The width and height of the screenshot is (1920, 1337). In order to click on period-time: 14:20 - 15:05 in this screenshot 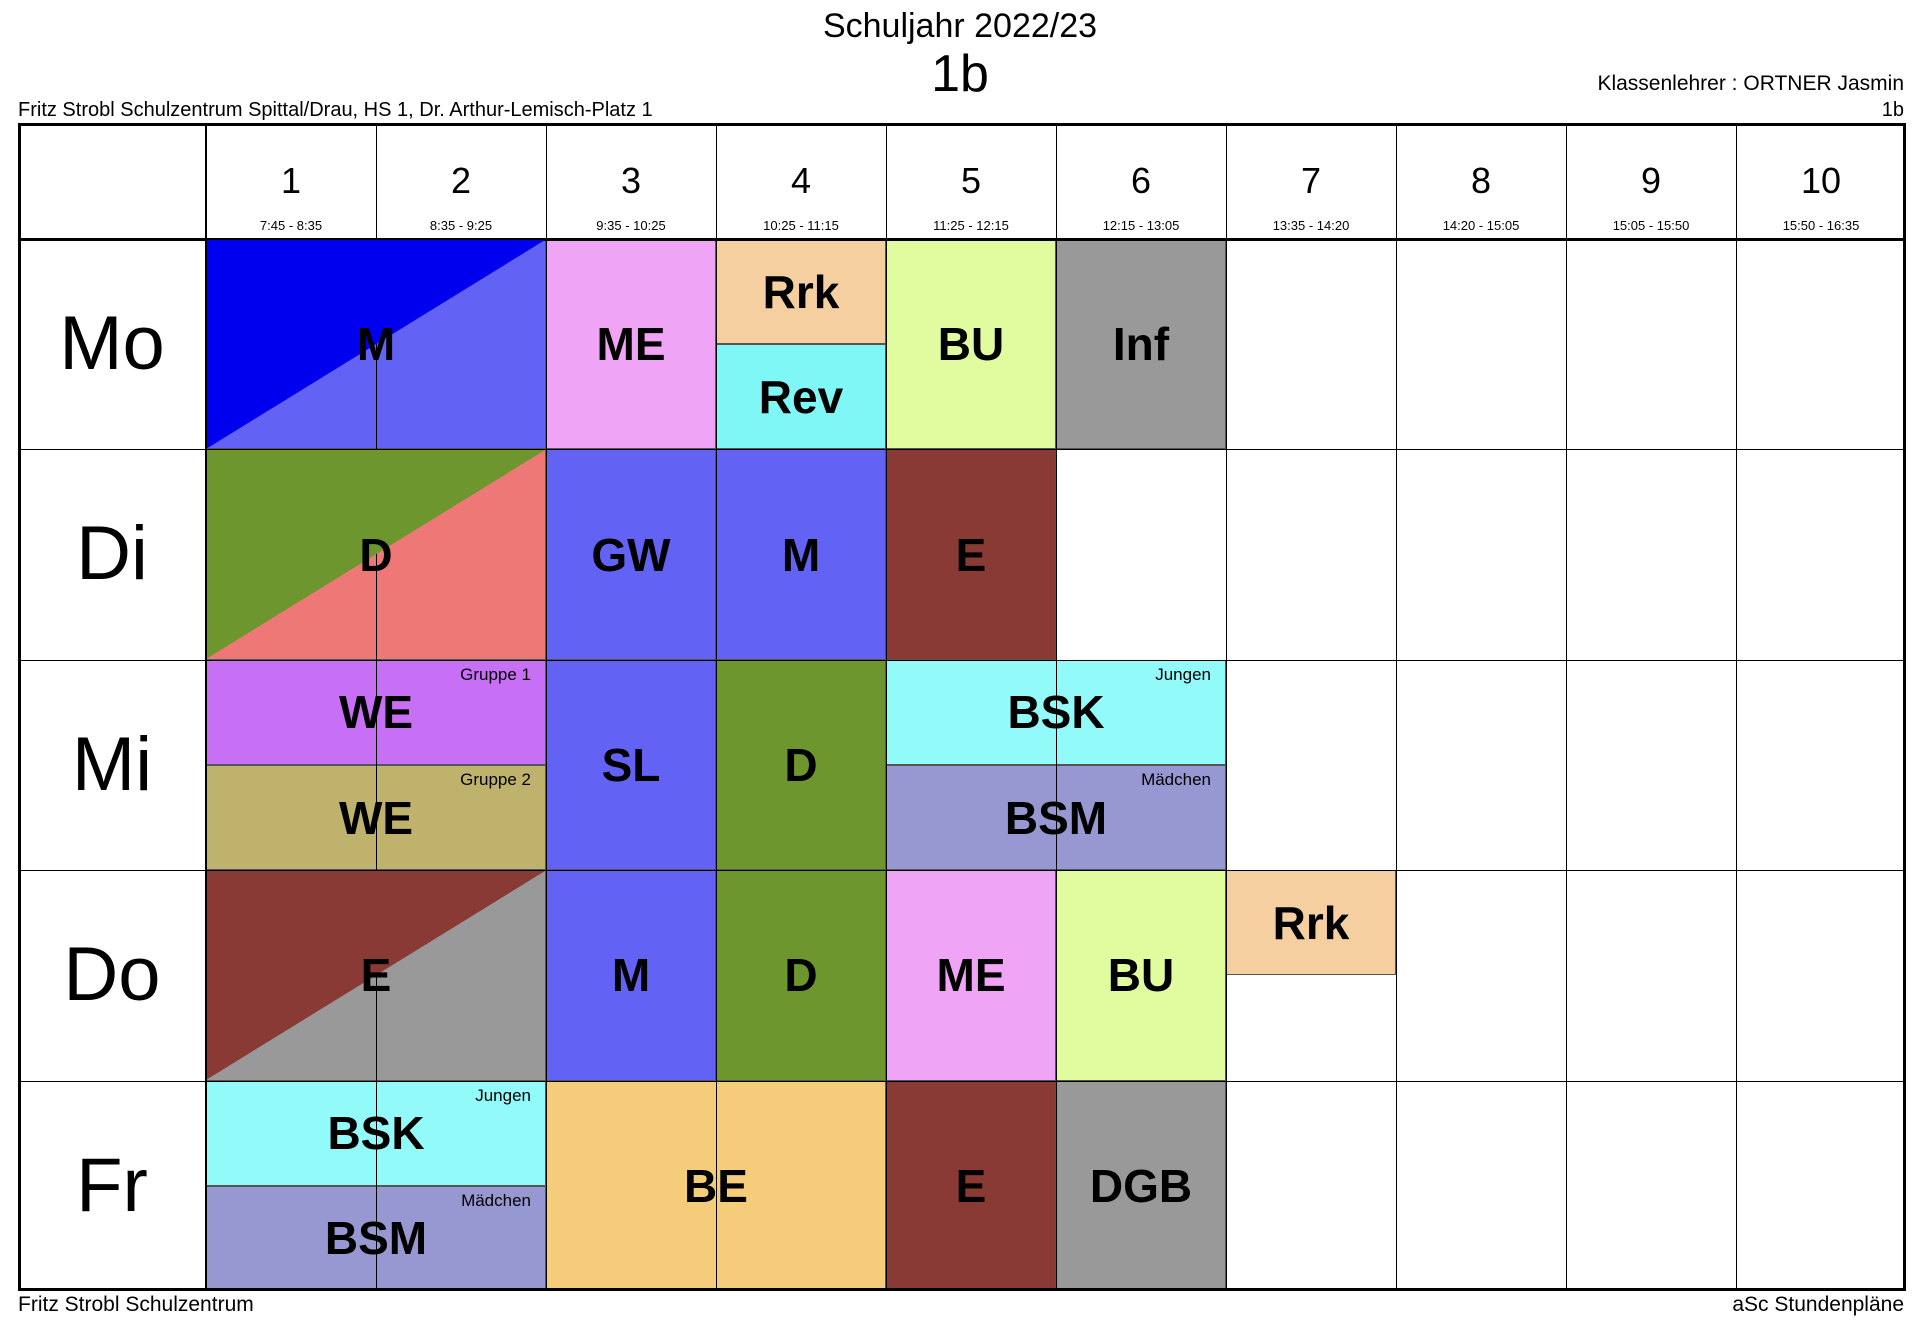, I will do `click(1481, 225)`.